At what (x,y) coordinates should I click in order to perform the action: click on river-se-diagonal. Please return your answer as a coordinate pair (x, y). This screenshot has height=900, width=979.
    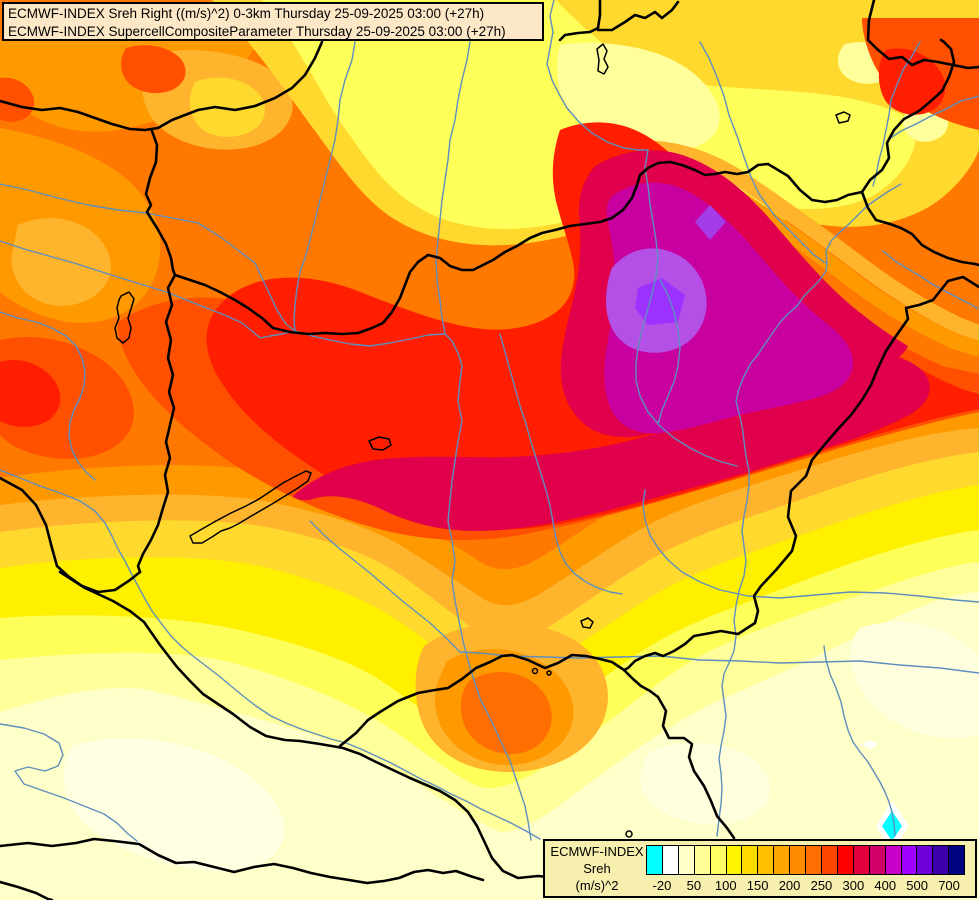
    Looking at the image, I should click on (859, 741).